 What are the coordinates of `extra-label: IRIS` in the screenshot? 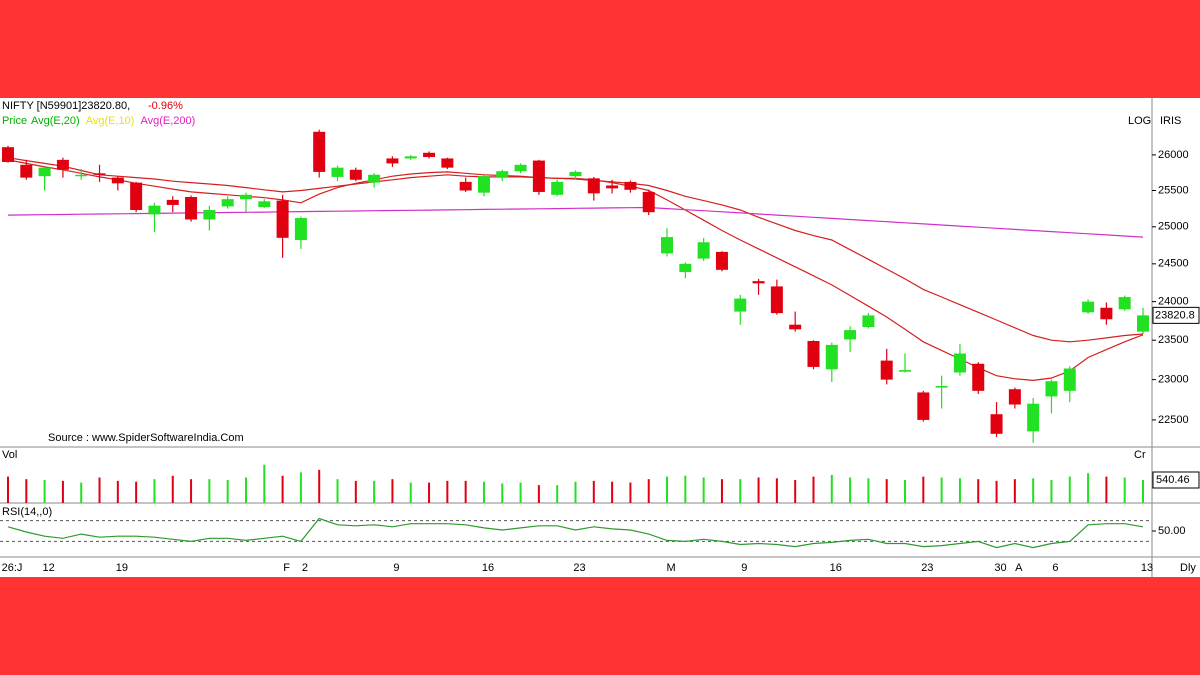 It's located at (1170, 121).